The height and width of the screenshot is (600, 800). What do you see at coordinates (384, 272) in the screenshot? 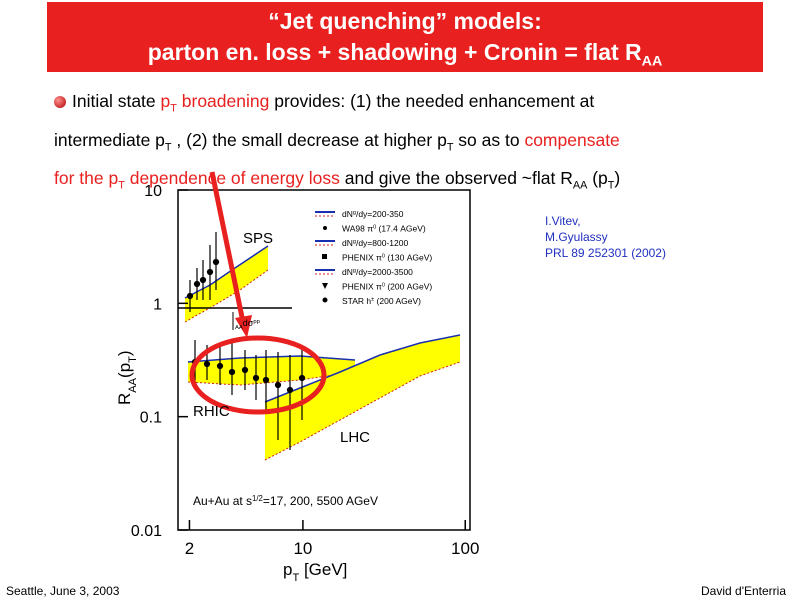
I see `text-segment: /dy=2000-3500` at bounding box center [384, 272].